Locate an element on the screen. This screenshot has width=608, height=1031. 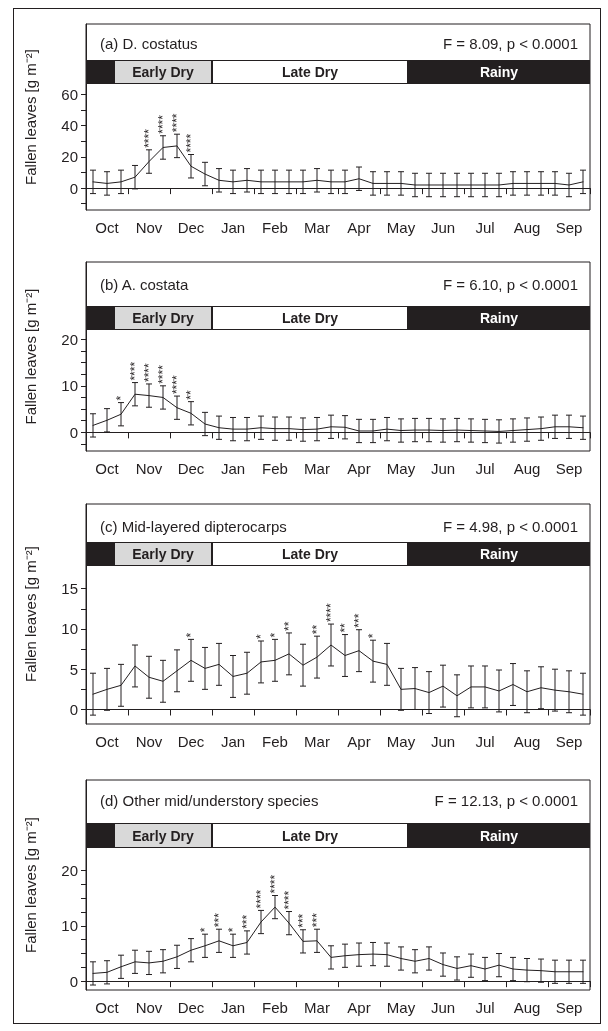
text: F = 4.98, p < 0.0001 is located at coordinates (510, 526).